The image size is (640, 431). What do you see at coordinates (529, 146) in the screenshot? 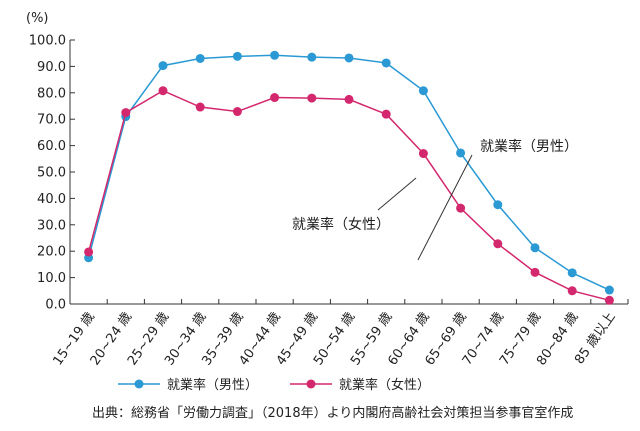
I see `male-callout-label: 就業率（男性）` at bounding box center [529, 146].